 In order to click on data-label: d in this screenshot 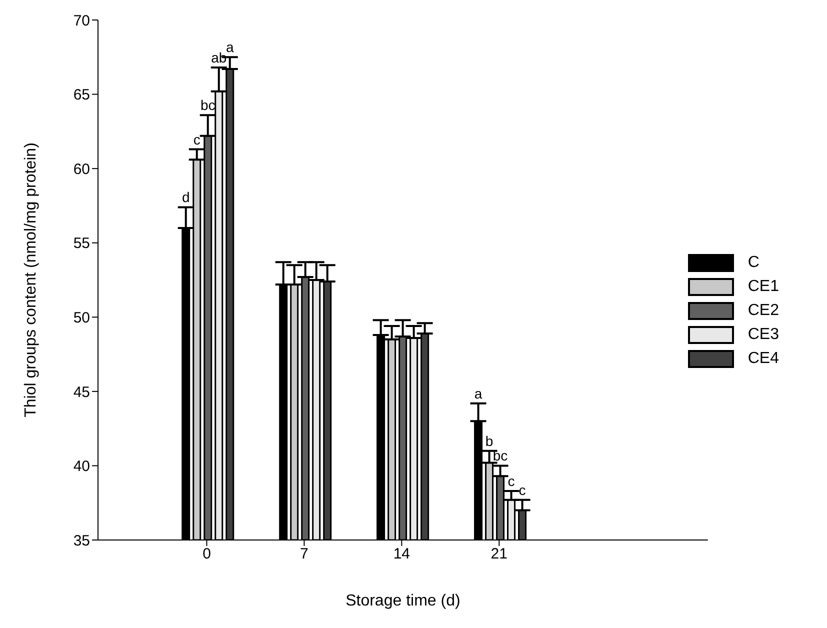, I will do `click(186, 197)`.